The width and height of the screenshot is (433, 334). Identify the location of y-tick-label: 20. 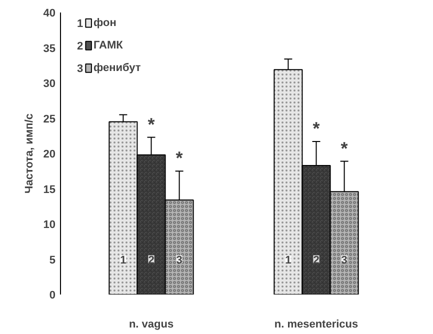
(49, 154).